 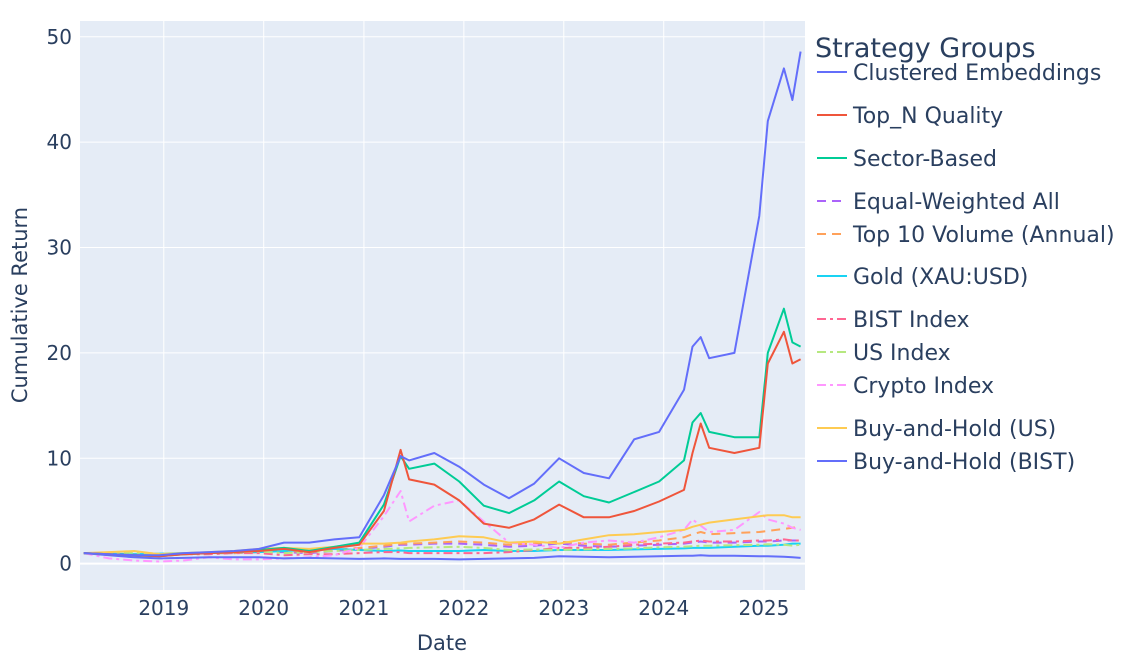 What do you see at coordinates (363, 608) in the screenshot?
I see `x-tick-label: 2021` at bounding box center [363, 608].